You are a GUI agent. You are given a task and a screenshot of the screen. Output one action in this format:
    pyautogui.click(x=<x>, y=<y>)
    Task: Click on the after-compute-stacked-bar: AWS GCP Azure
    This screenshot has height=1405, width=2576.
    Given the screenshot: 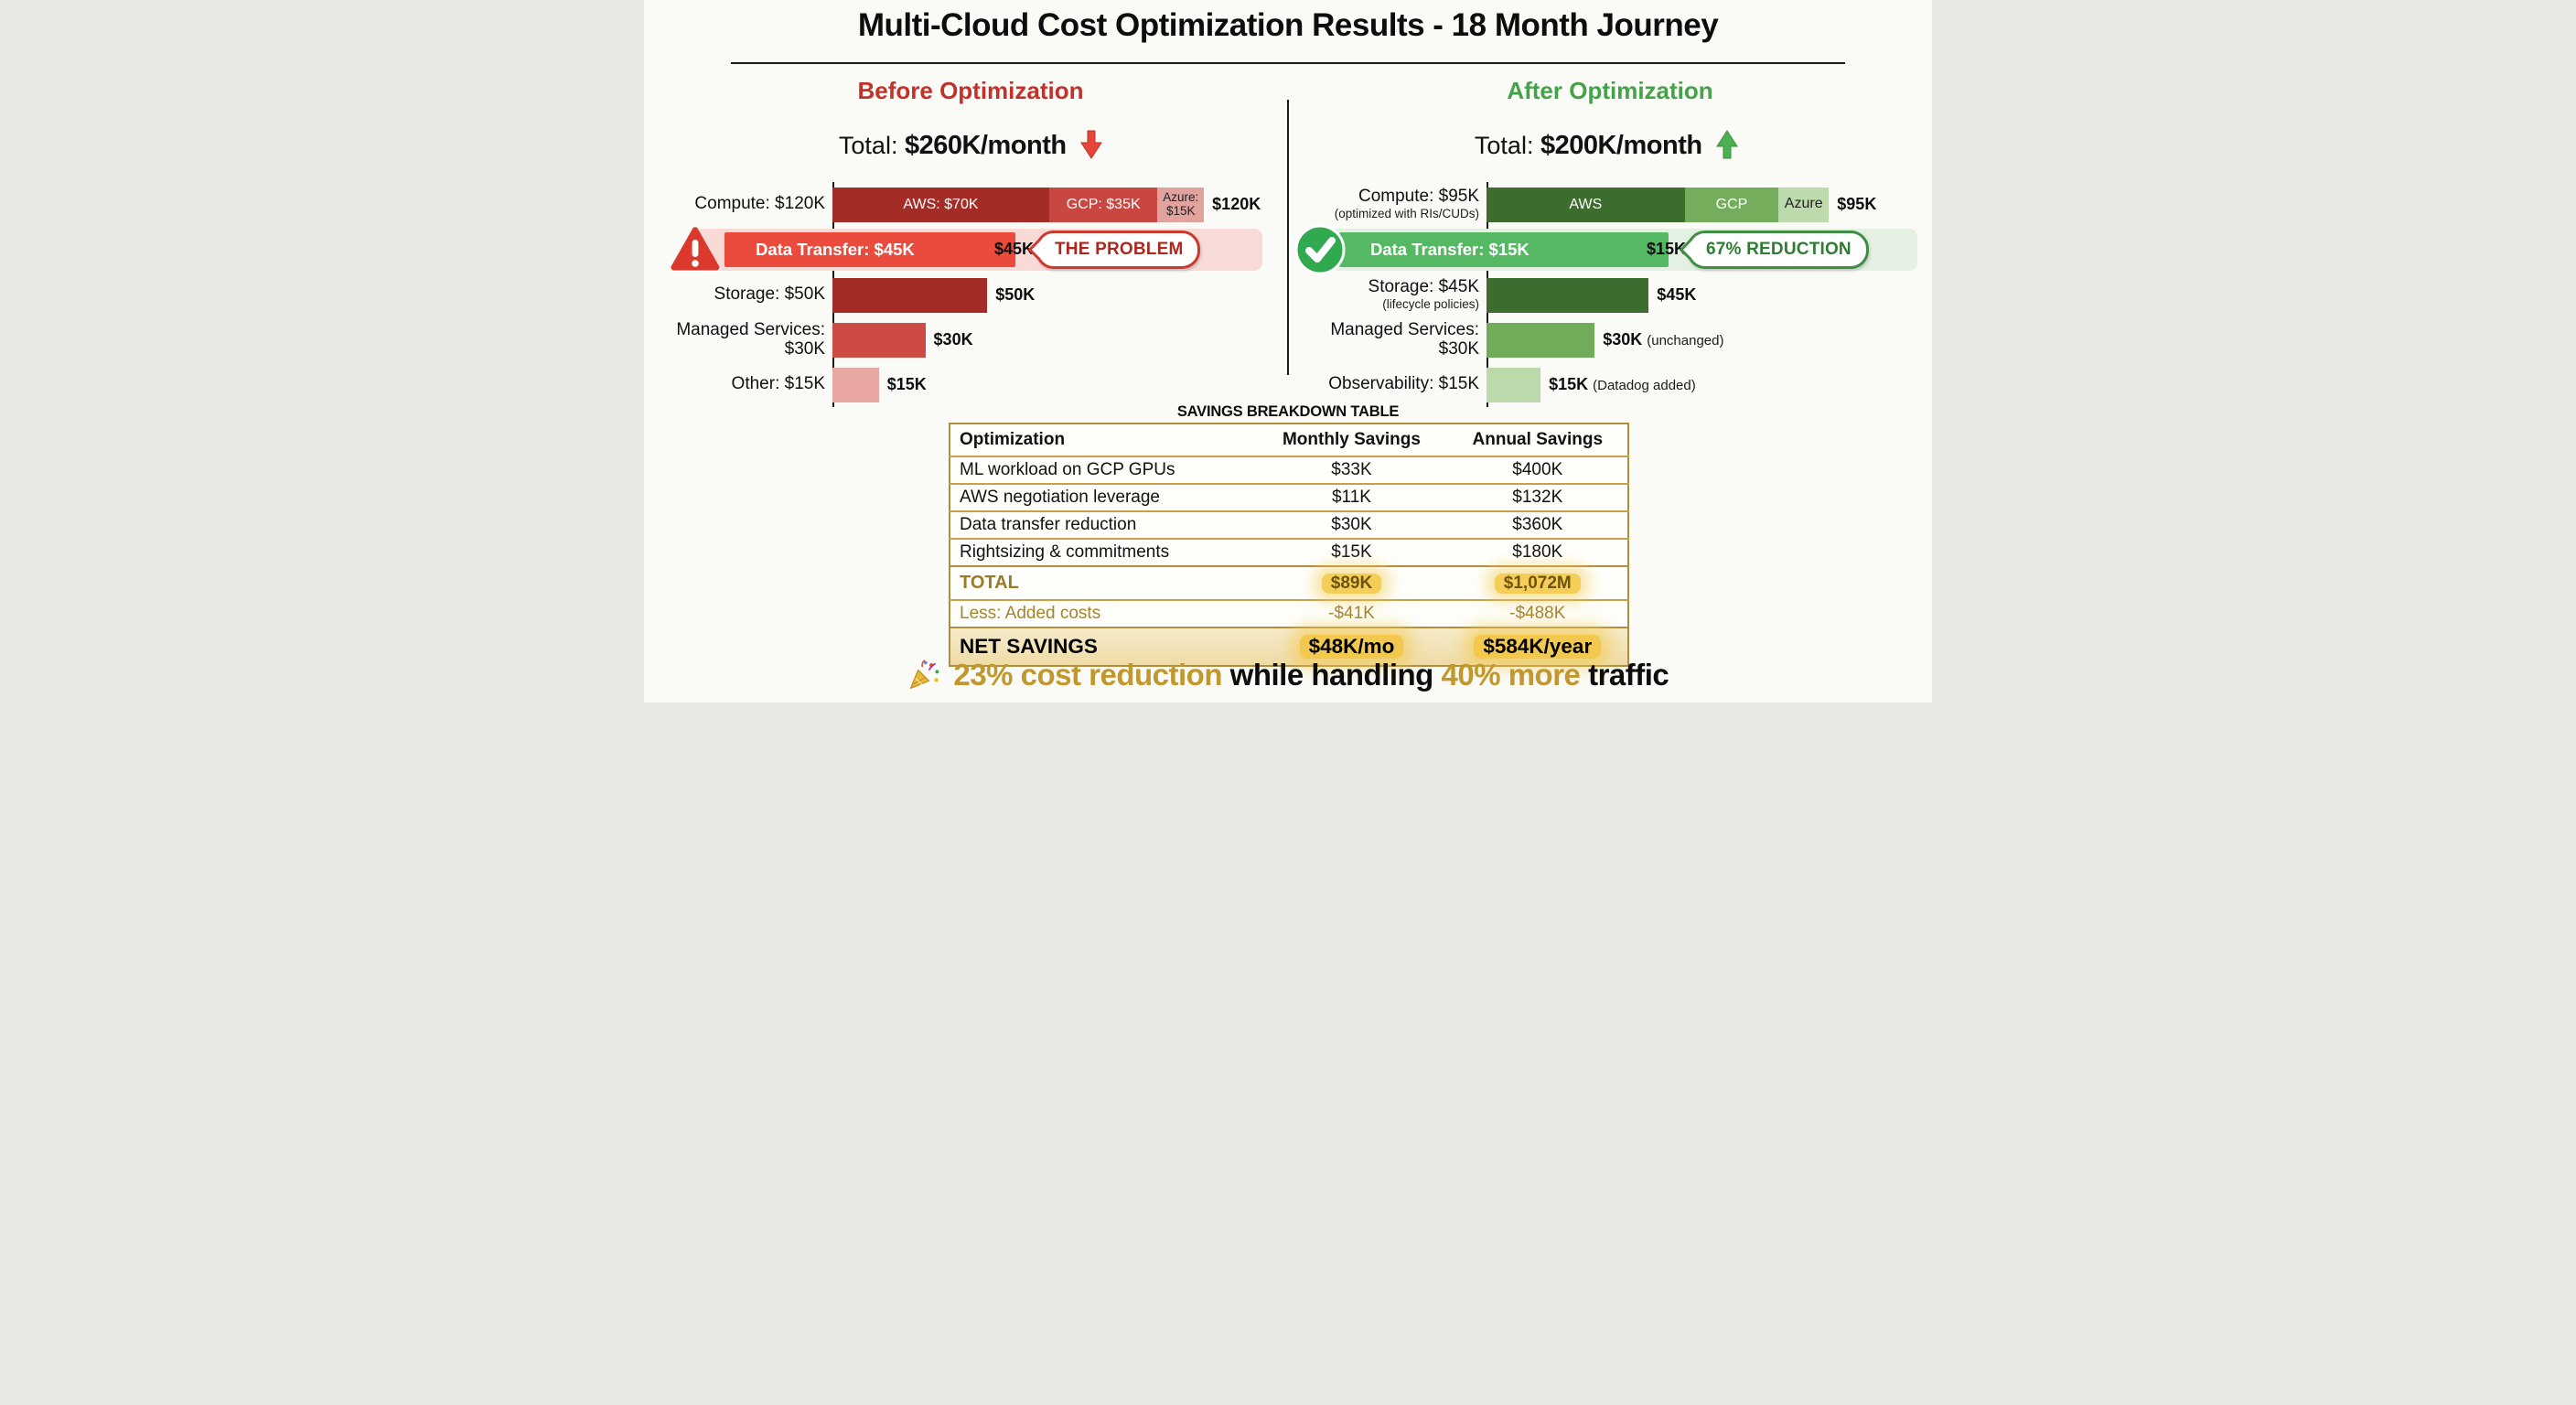 What is the action you would take?
    pyautogui.click(x=1659, y=204)
    